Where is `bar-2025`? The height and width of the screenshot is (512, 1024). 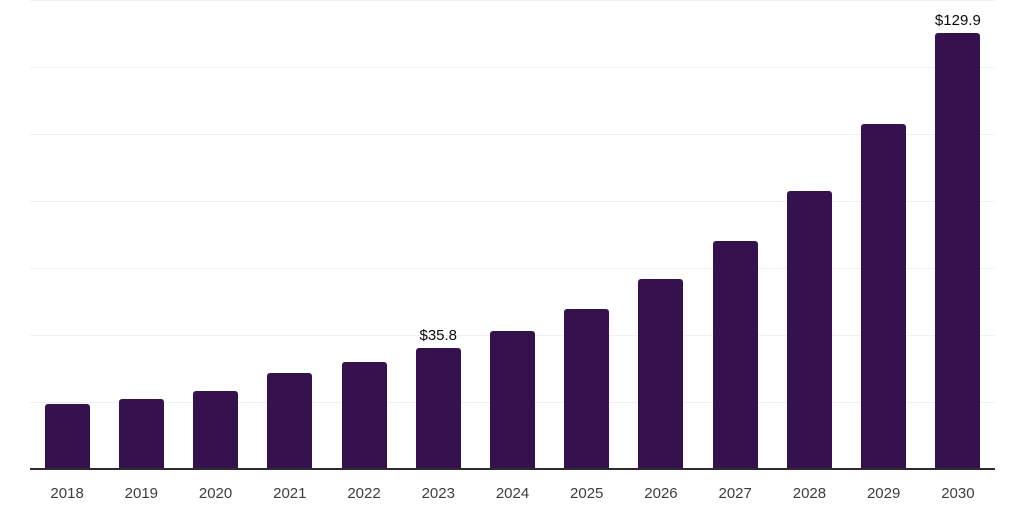
bar-2025 is located at coordinates (587, 388).